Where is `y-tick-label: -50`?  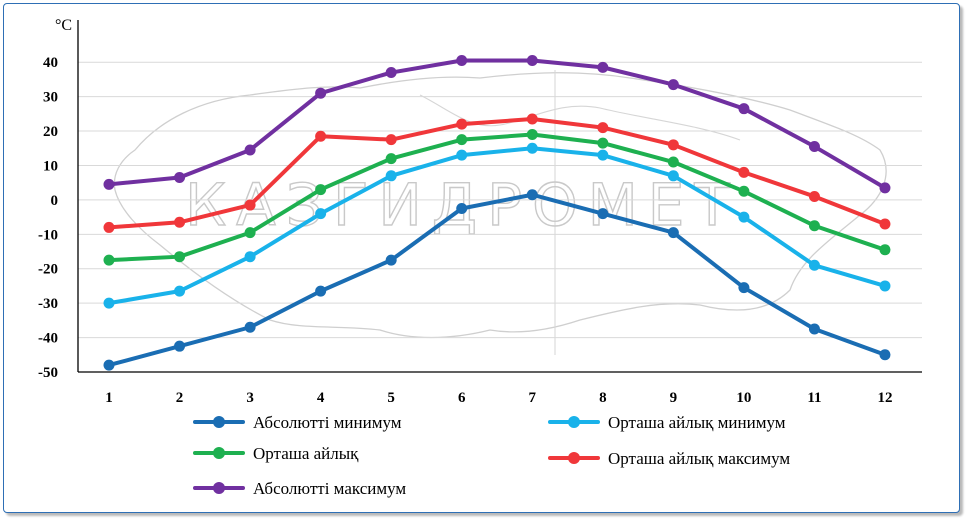
y-tick-label: -50 is located at coordinates (48, 373).